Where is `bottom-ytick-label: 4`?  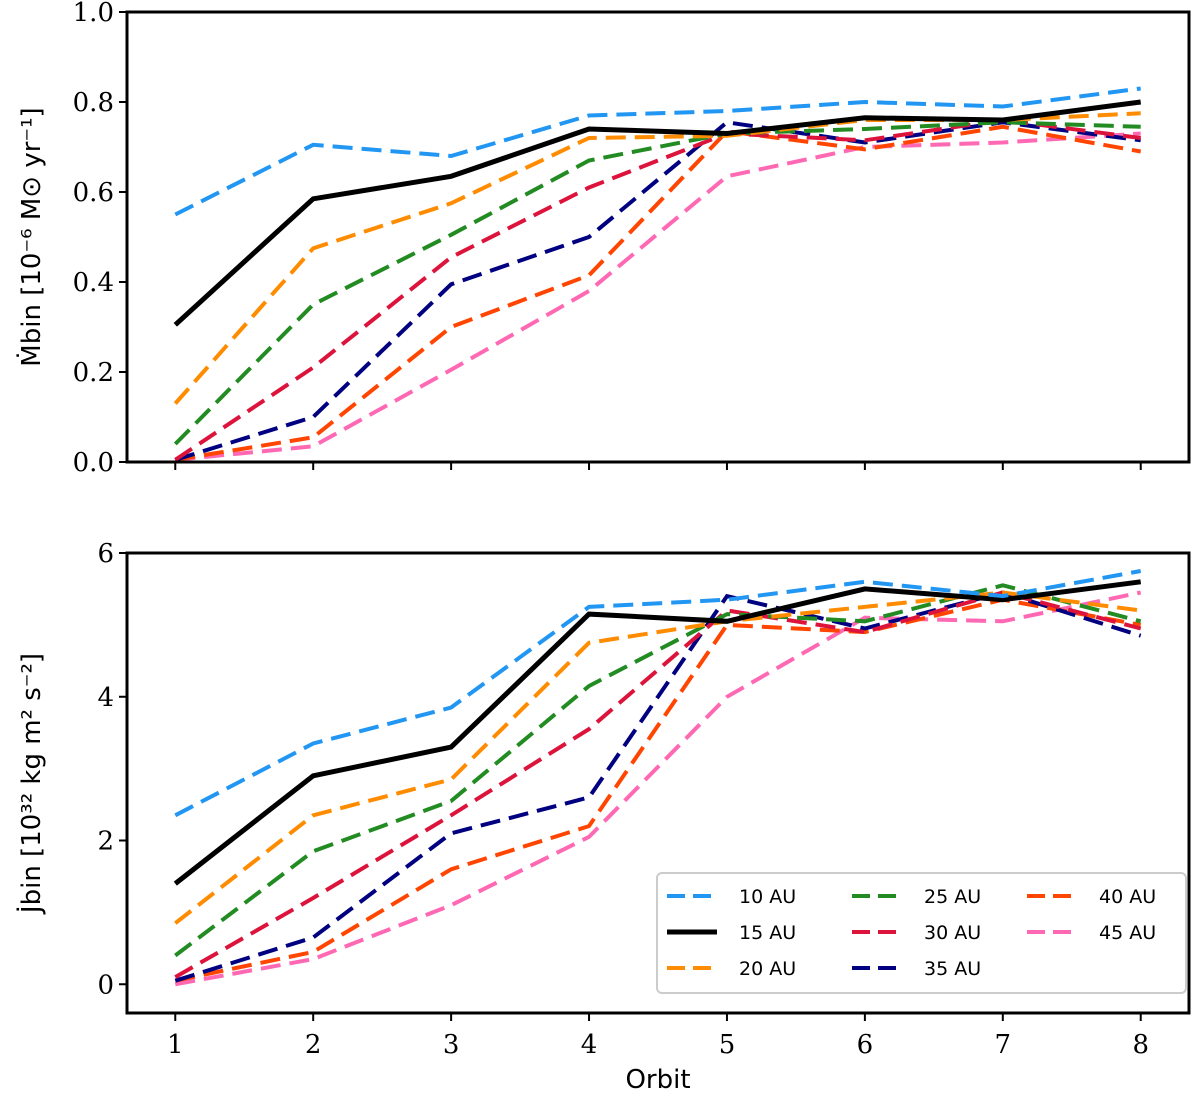 bottom-ytick-label: 4 is located at coordinates (105, 698).